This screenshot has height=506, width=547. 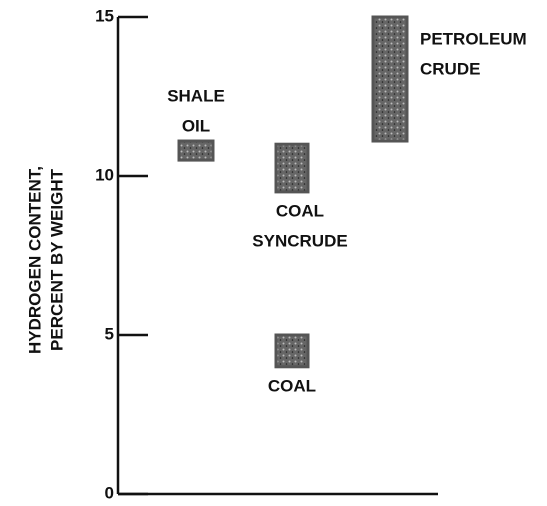 I want to click on y-tick-label: 5, so click(x=109, y=333).